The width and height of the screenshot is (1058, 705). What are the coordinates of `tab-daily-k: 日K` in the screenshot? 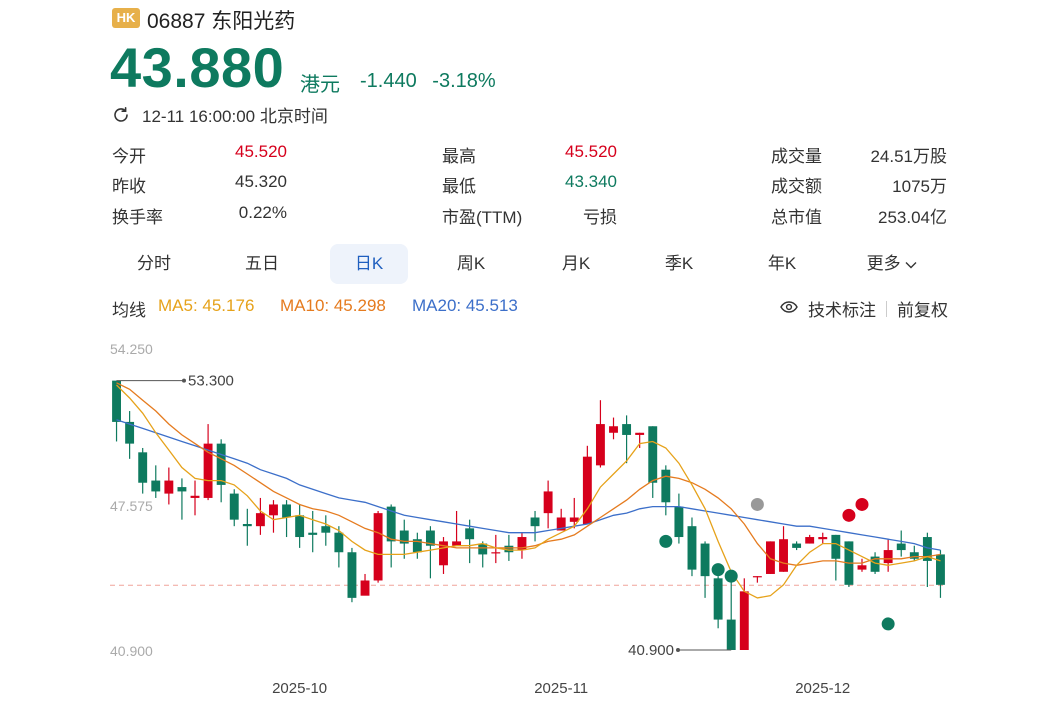 It's located at (369, 264).